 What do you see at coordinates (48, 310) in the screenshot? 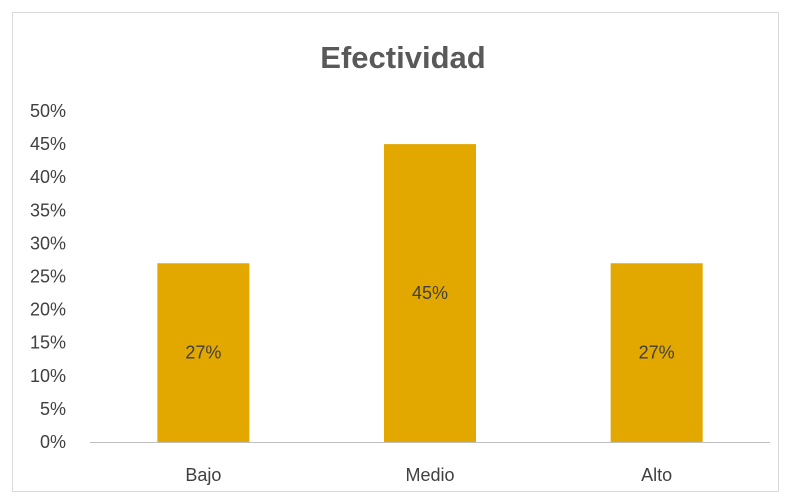
I see `y-tick-label: 20%` at bounding box center [48, 310].